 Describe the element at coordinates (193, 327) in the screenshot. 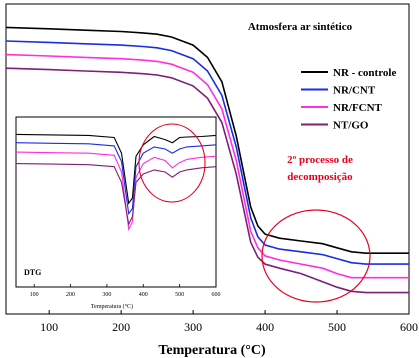

I see `main-x-tick-label-2: 300` at that location.